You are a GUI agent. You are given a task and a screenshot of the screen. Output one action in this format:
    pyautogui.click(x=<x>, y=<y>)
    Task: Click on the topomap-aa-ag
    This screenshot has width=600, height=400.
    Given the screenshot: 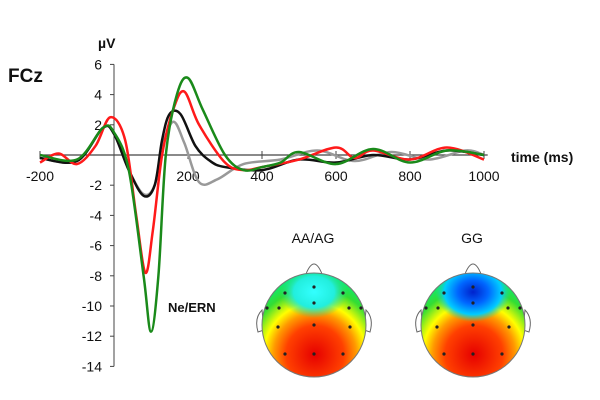 What is the action you would take?
    pyautogui.click(x=314, y=320)
    